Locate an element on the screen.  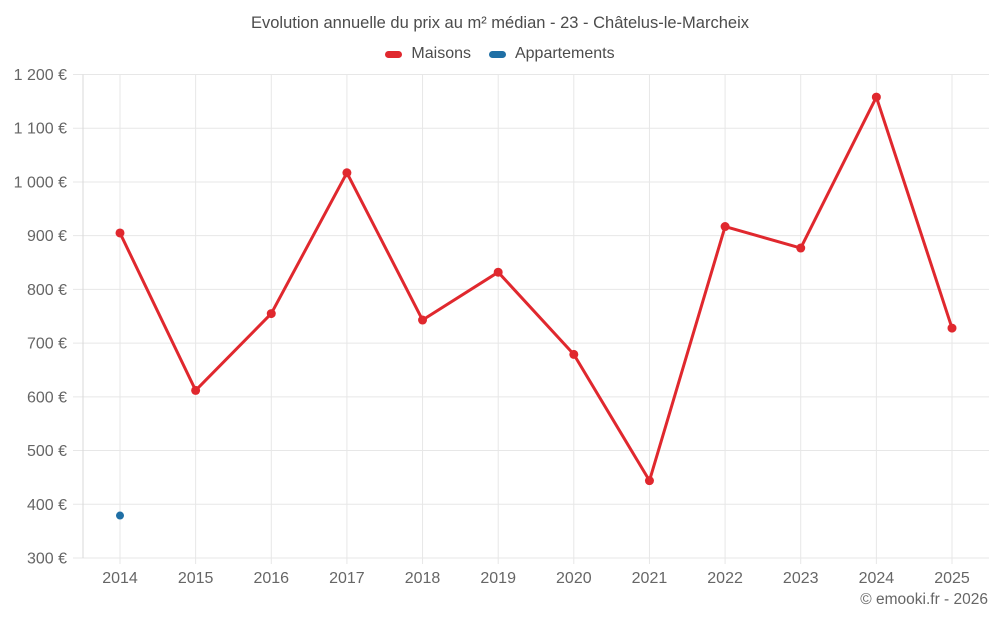
y-tick-label: 500 € is located at coordinates (47, 451).